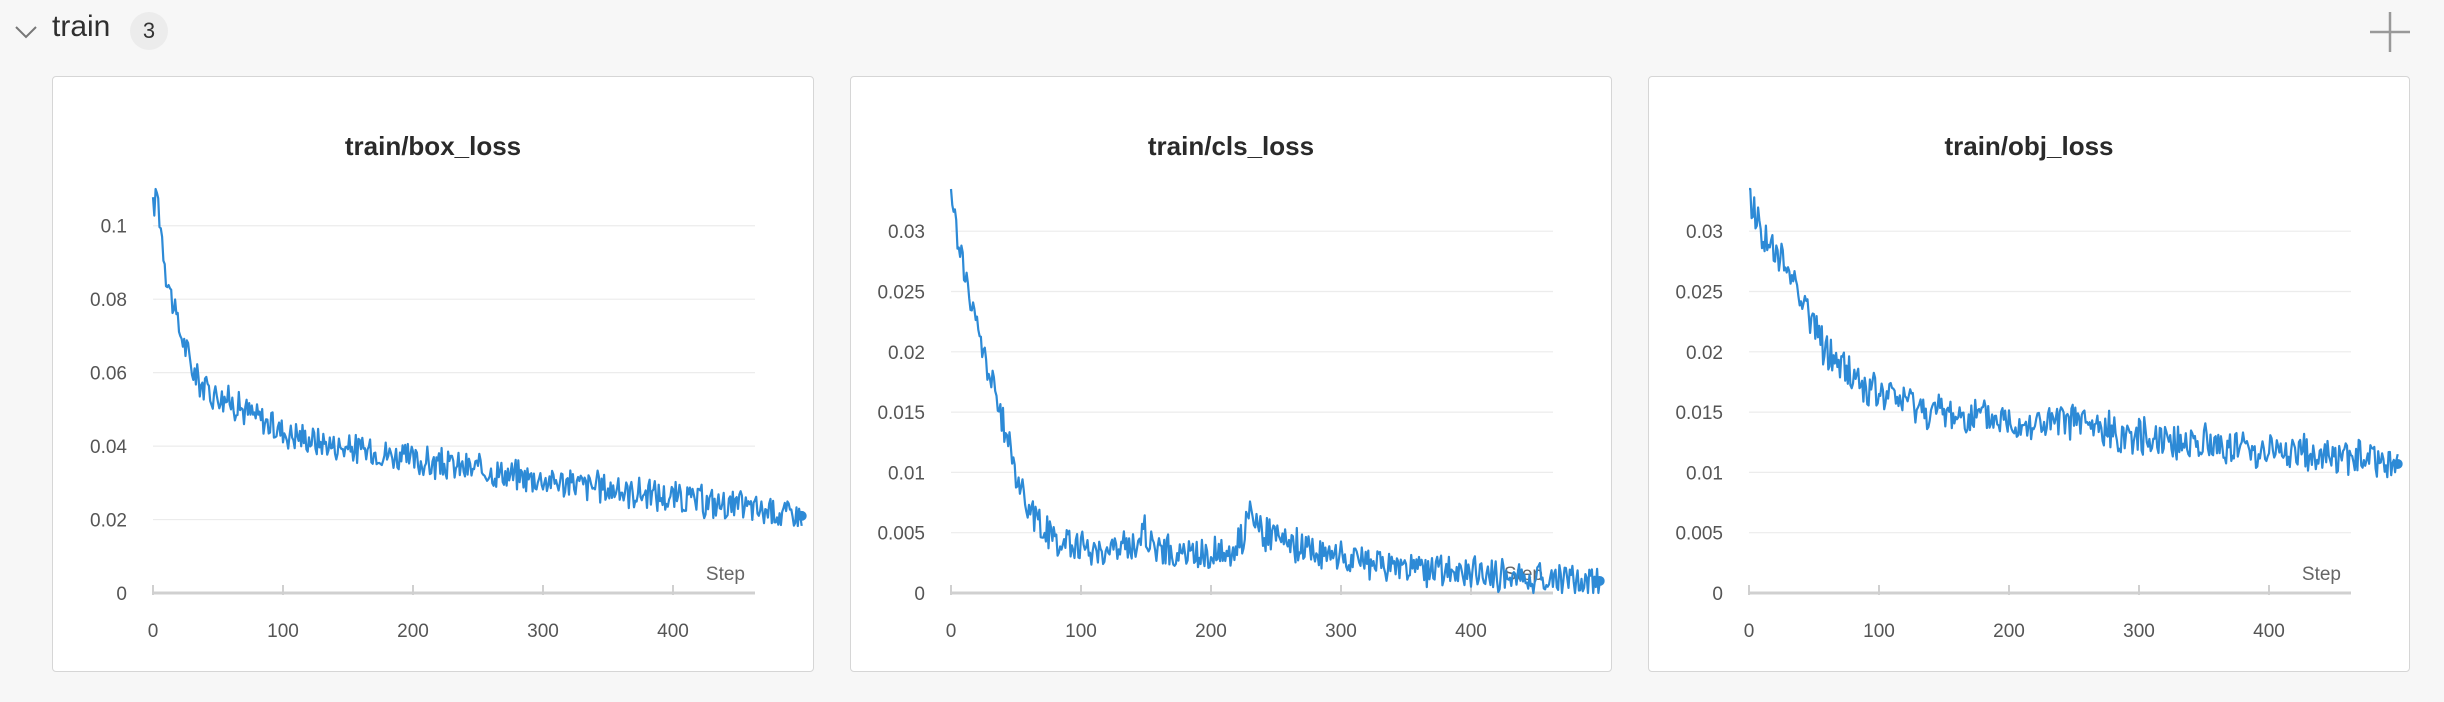 The width and height of the screenshot is (2444, 702). I want to click on chevron-down-icon, so click(26, 32).